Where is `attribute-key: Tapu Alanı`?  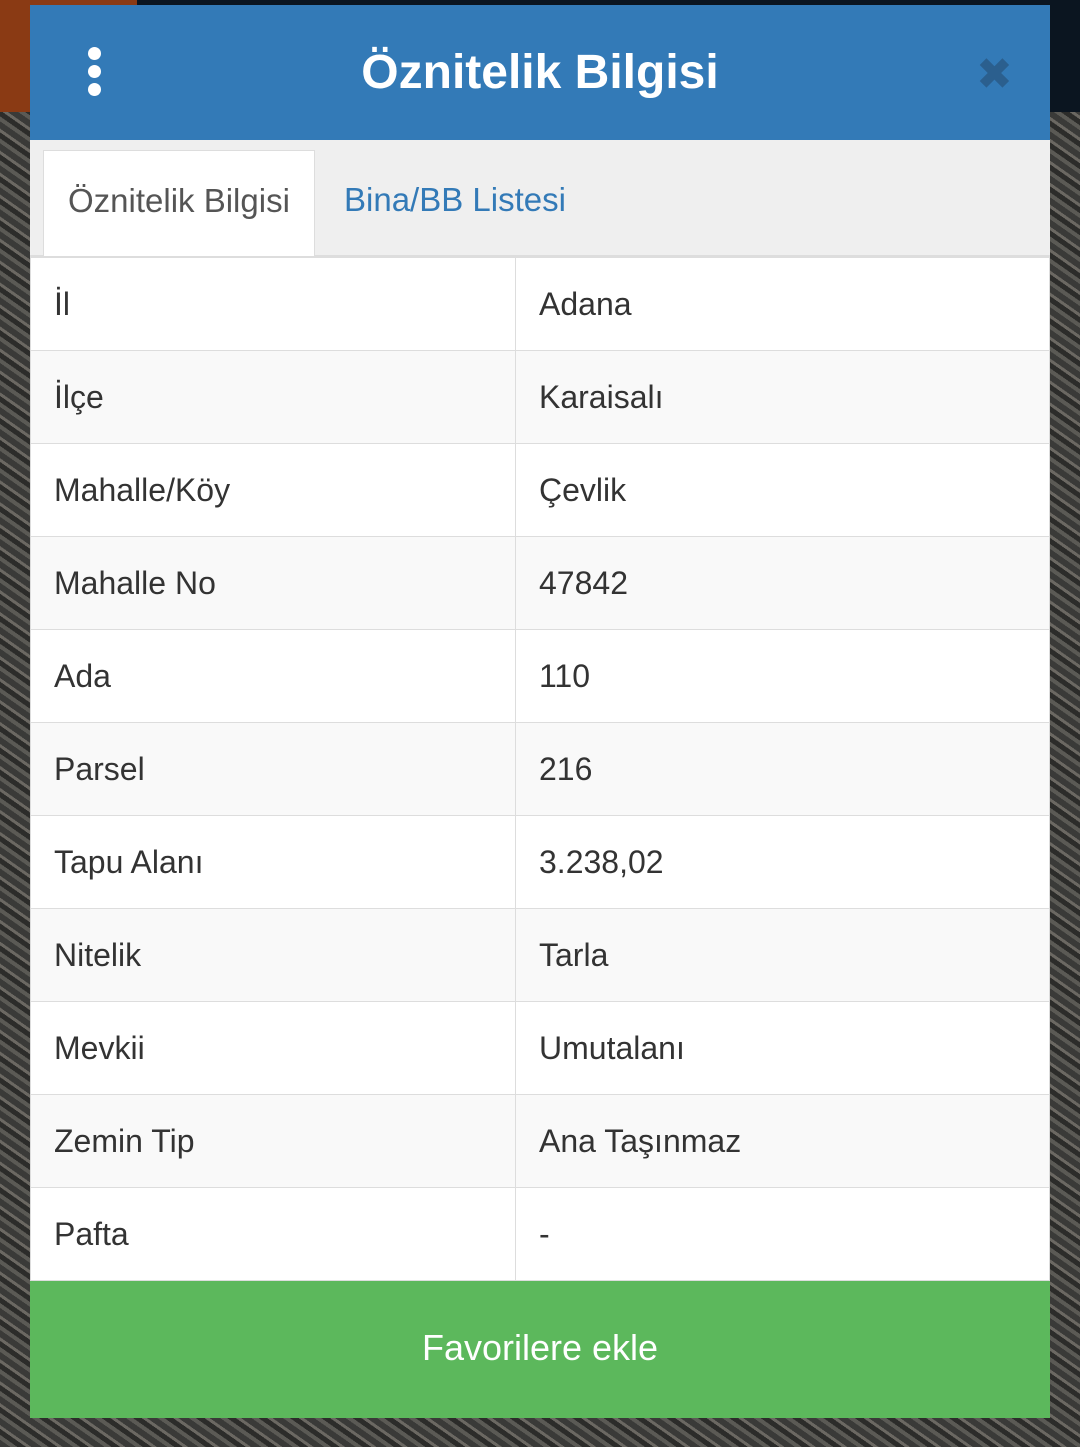 attribute-key: Tapu Alanı is located at coordinates (273, 862).